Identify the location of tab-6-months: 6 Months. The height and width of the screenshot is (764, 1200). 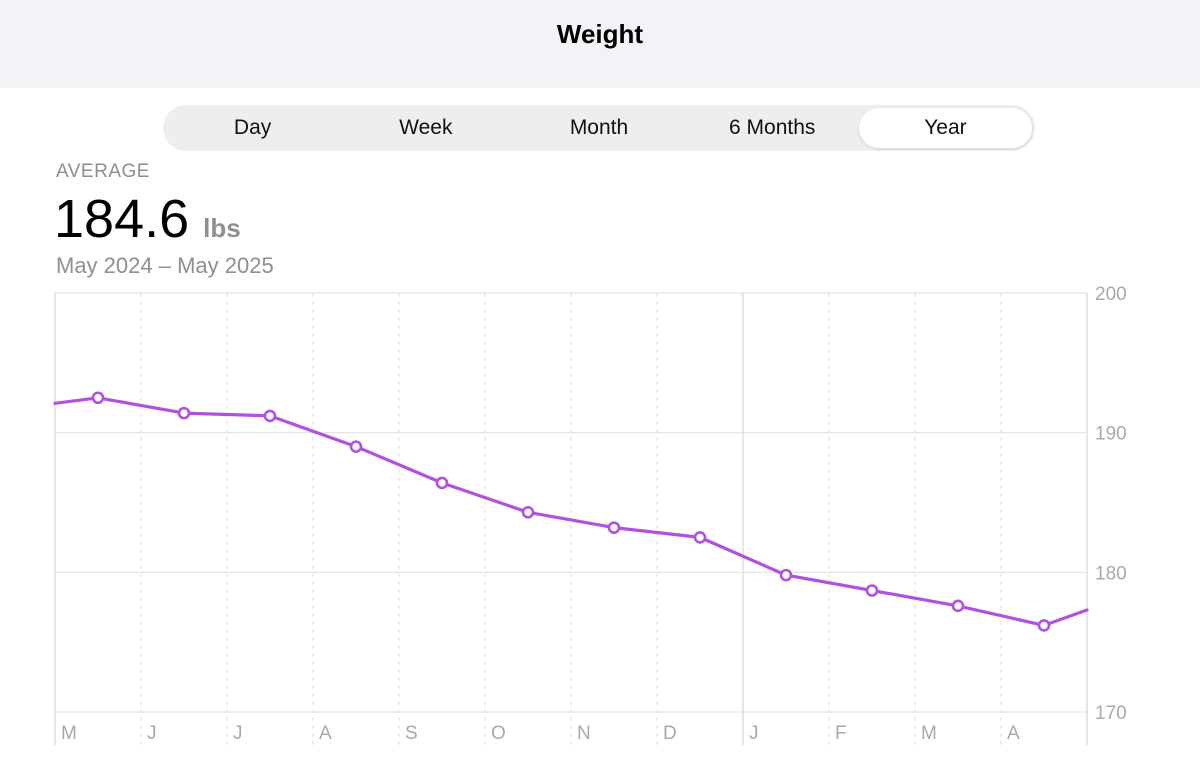
(772, 127).